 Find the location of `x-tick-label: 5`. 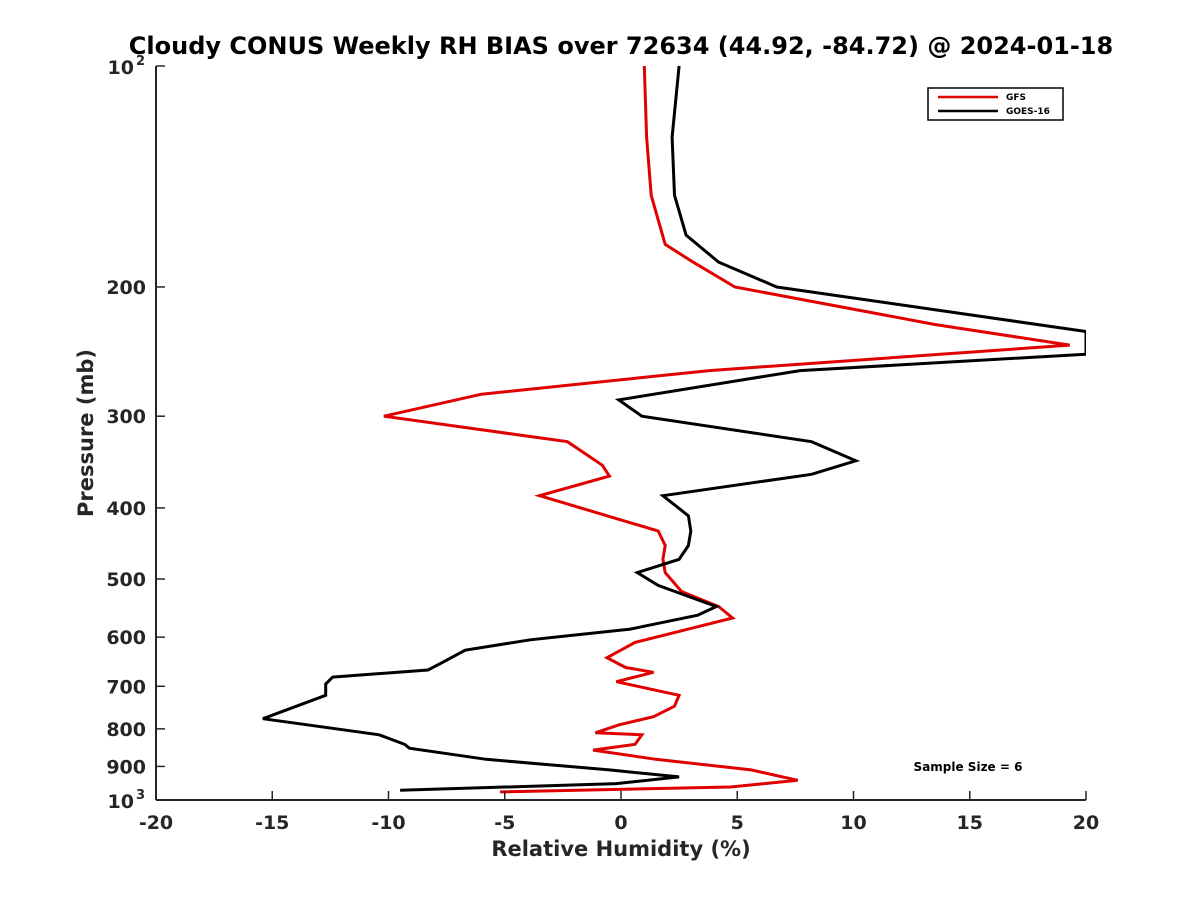

x-tick-label: 5 is located at coordinates (737, 823).